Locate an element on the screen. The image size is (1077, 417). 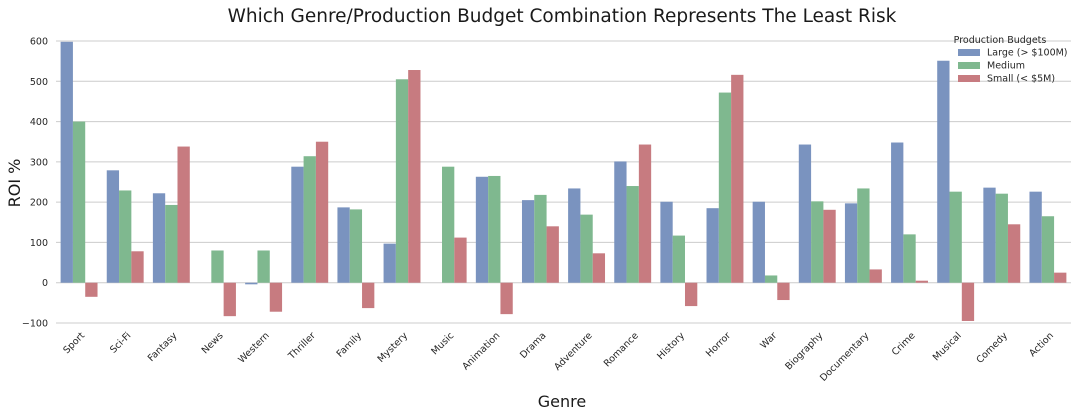
y-tick-label: 200 is located at coordinates (39, 203).